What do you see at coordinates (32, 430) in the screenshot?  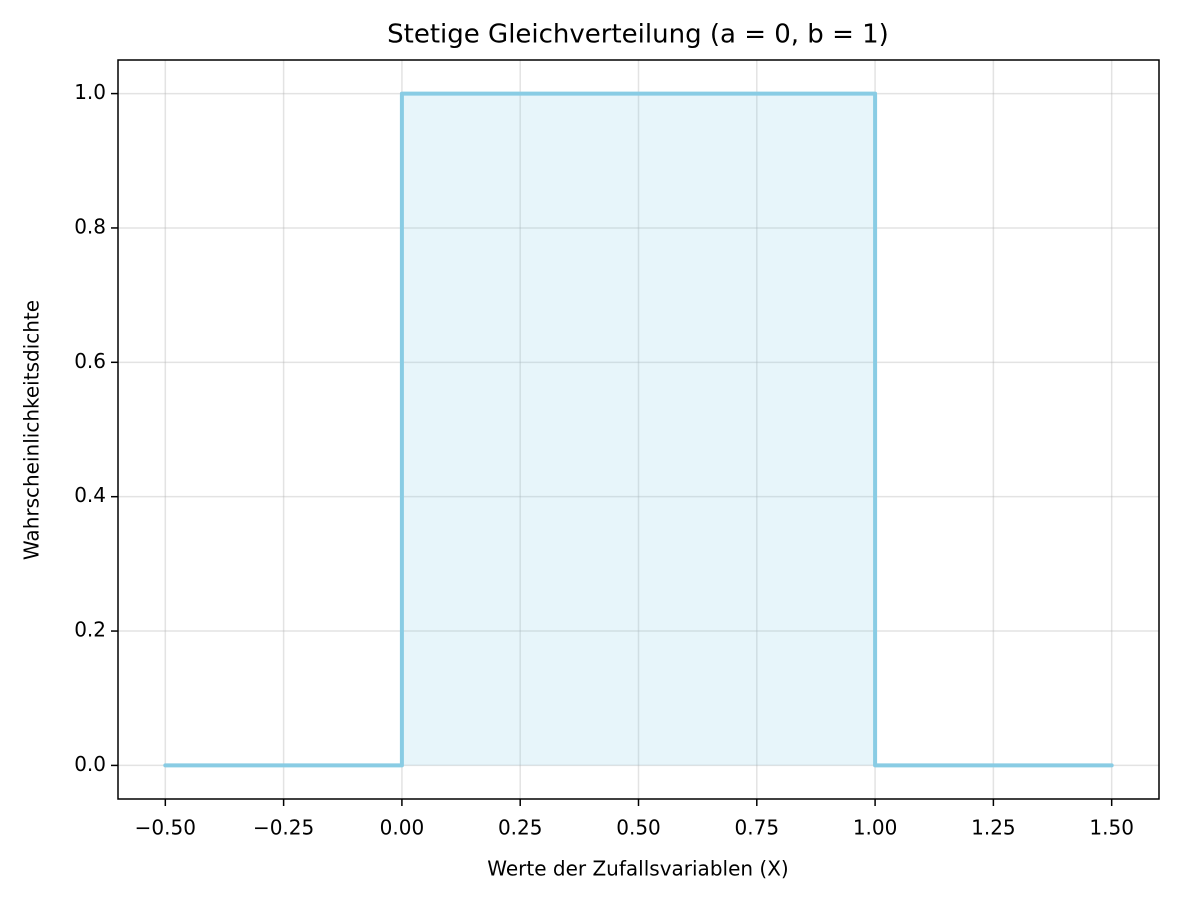 I see `y-axis-label: Wahrscheinlichkeitsdichte` at bounding box center [32, 430].